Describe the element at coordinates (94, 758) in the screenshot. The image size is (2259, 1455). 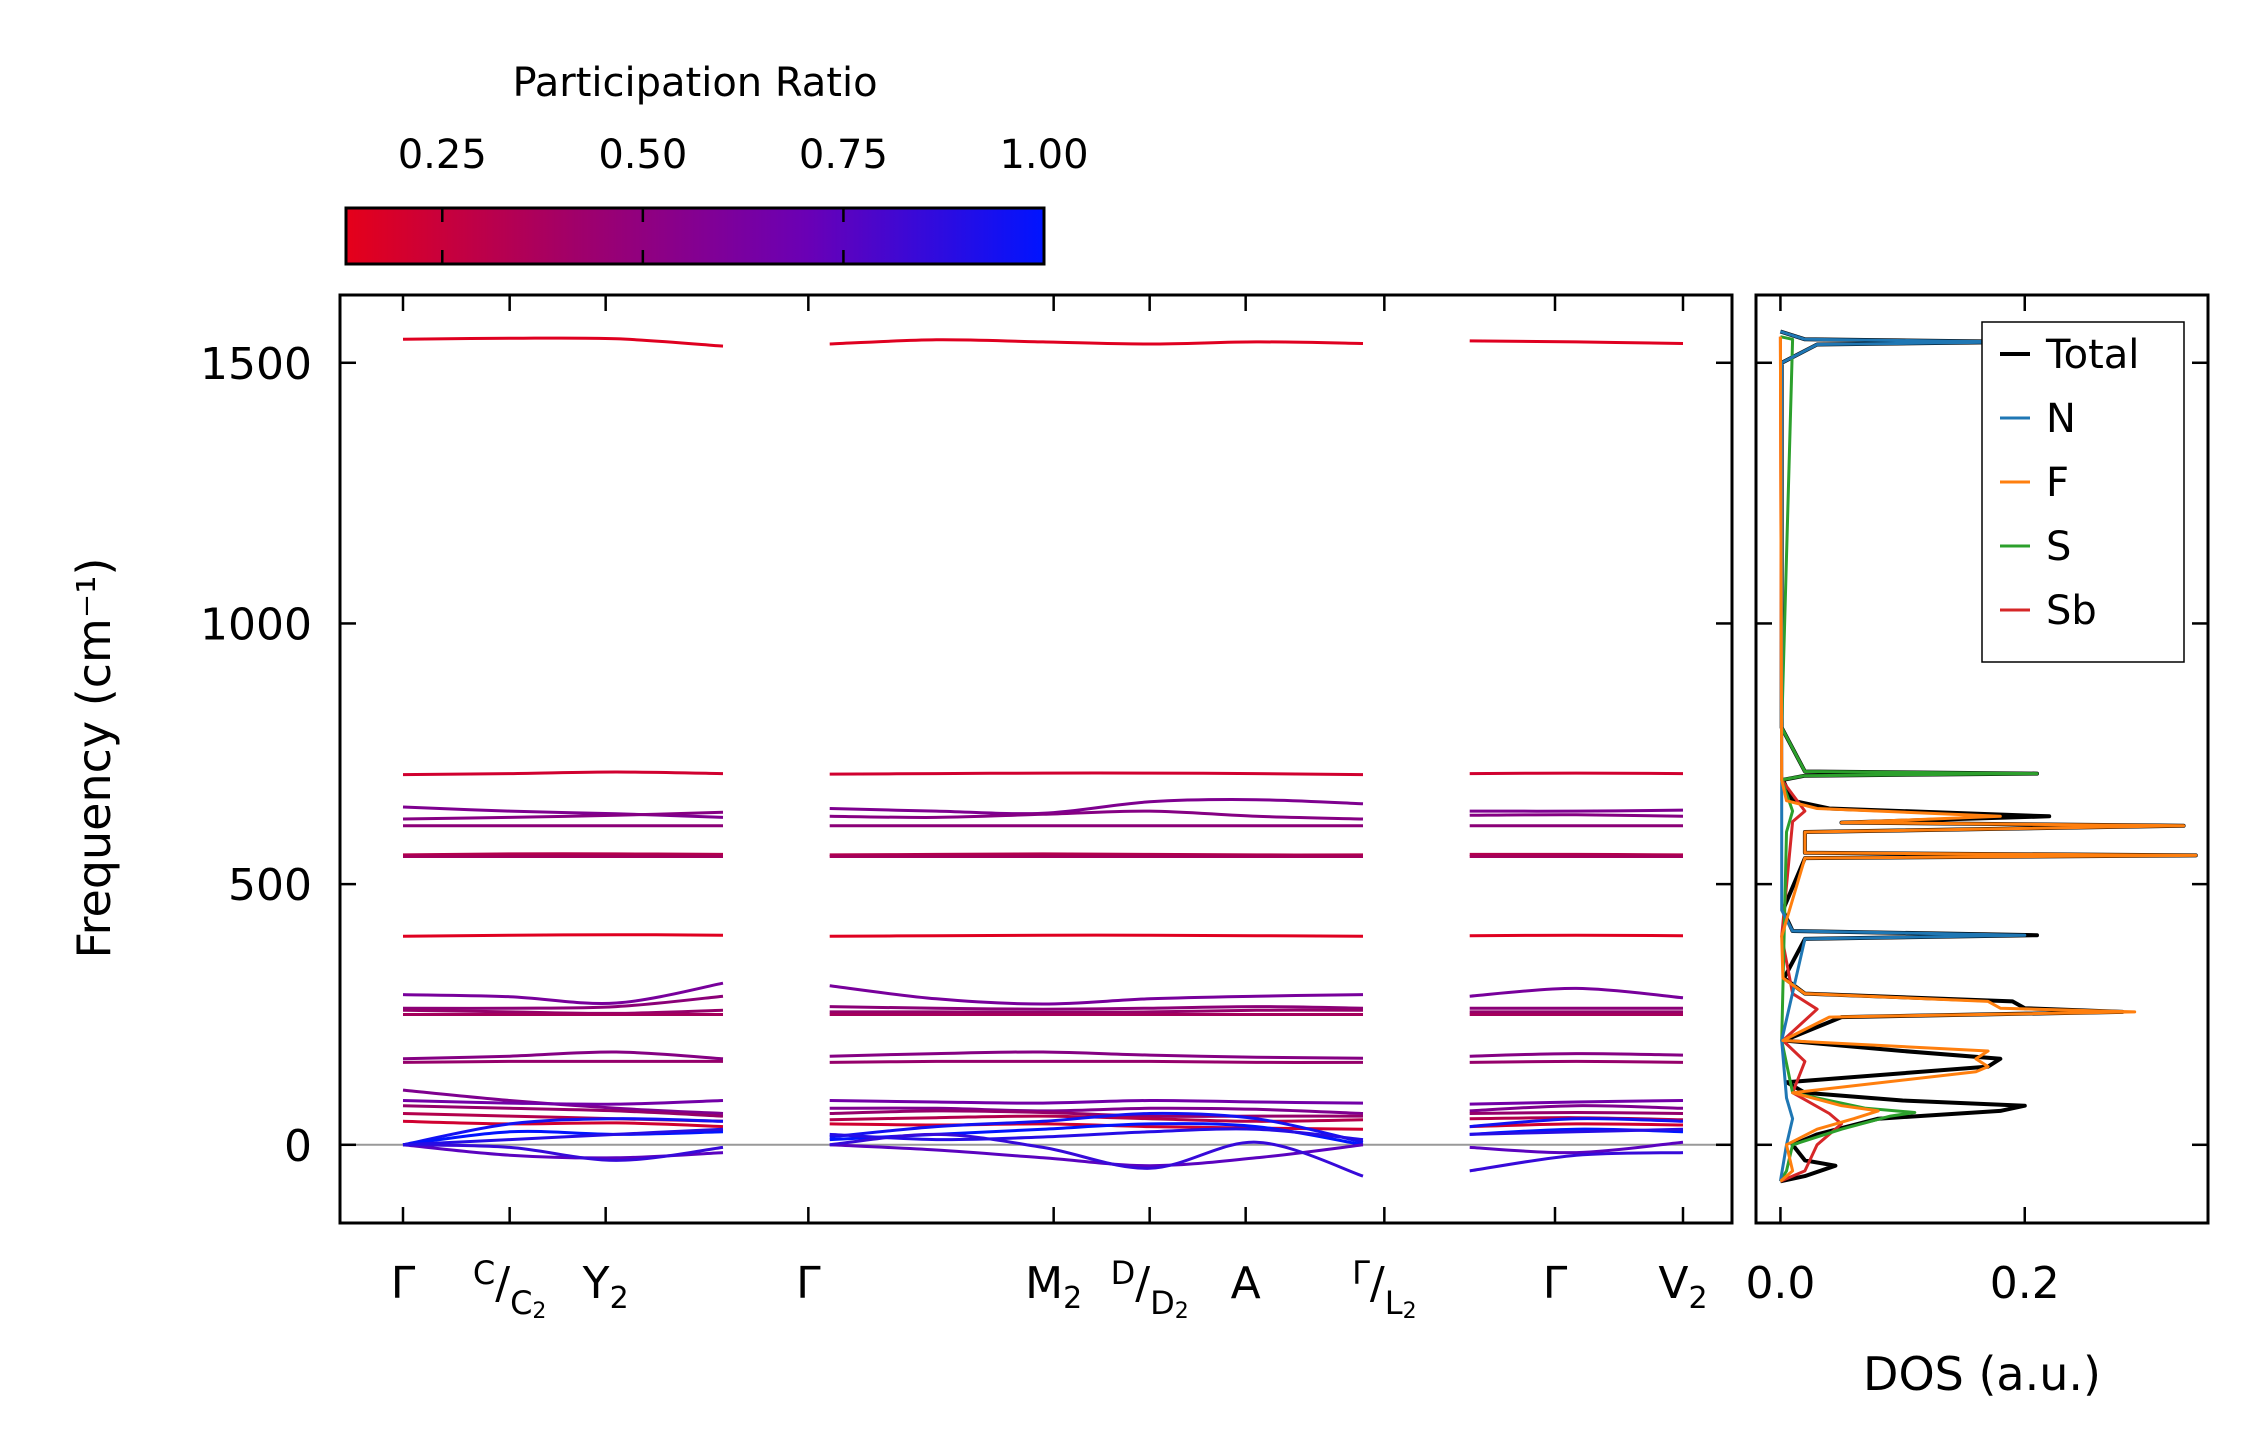
I see `y-axis-title: Frequency (cm⁻¹)` at that location.